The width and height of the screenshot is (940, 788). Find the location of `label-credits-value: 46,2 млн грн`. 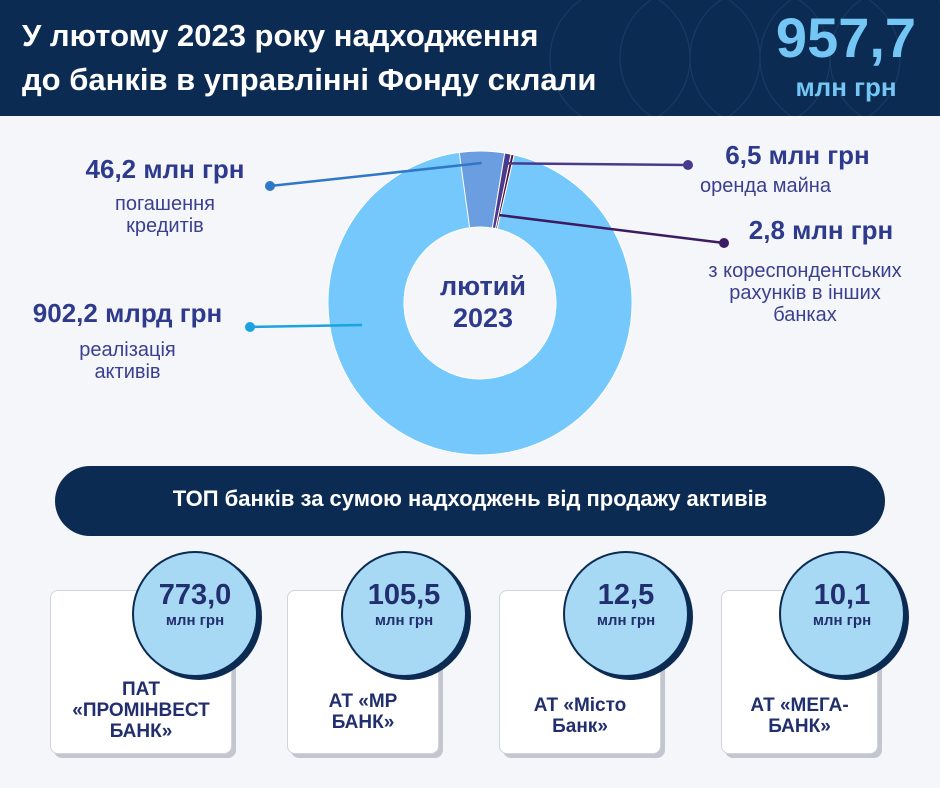

label-credits-value: 46,2 млн грн is located at coordinates (165, 169).